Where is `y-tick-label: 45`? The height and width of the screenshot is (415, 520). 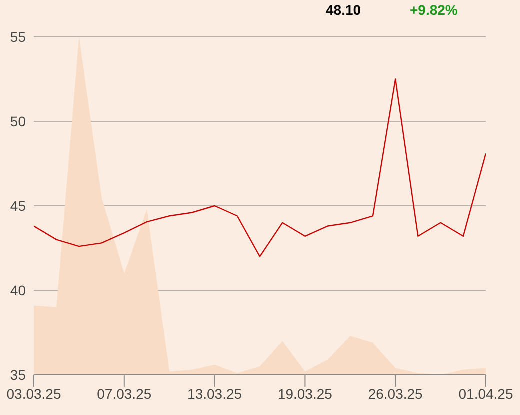
y-tick-label: 45 is located at coordinates (18, 206).